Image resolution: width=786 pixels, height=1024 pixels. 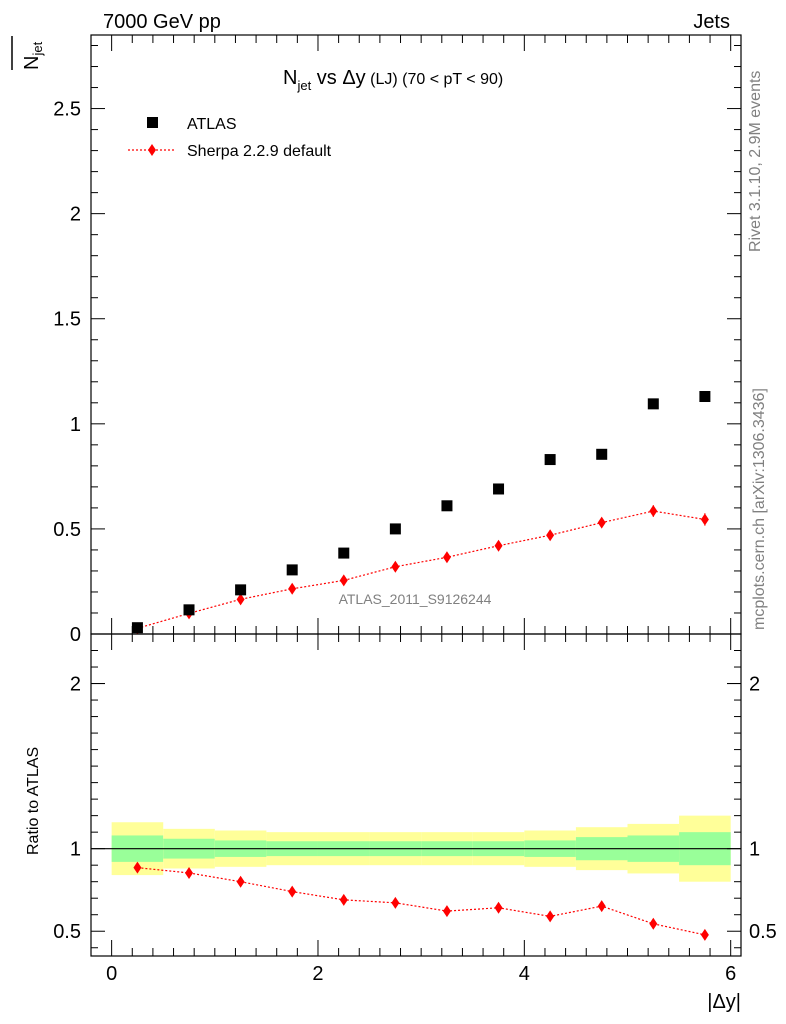 What do you see at coordinates (75, 685) in the screenshot?
I see `ratio-ytick-label: 2` at bounding box center [75, 685].